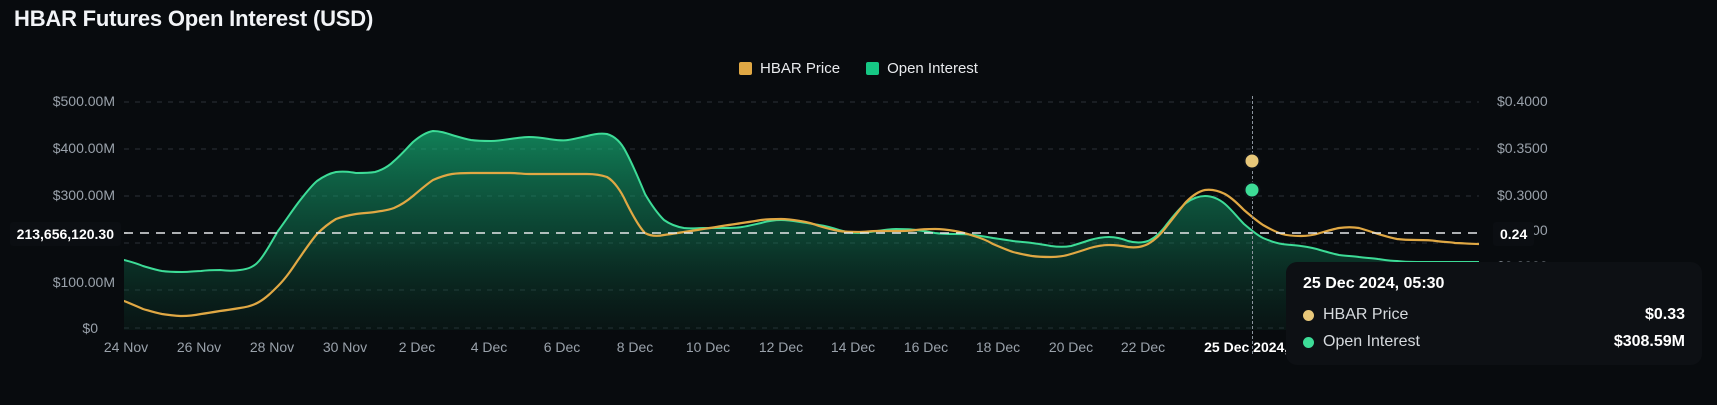  I want to click on x-axis-tick: 16 Dec, so click(926, 347).